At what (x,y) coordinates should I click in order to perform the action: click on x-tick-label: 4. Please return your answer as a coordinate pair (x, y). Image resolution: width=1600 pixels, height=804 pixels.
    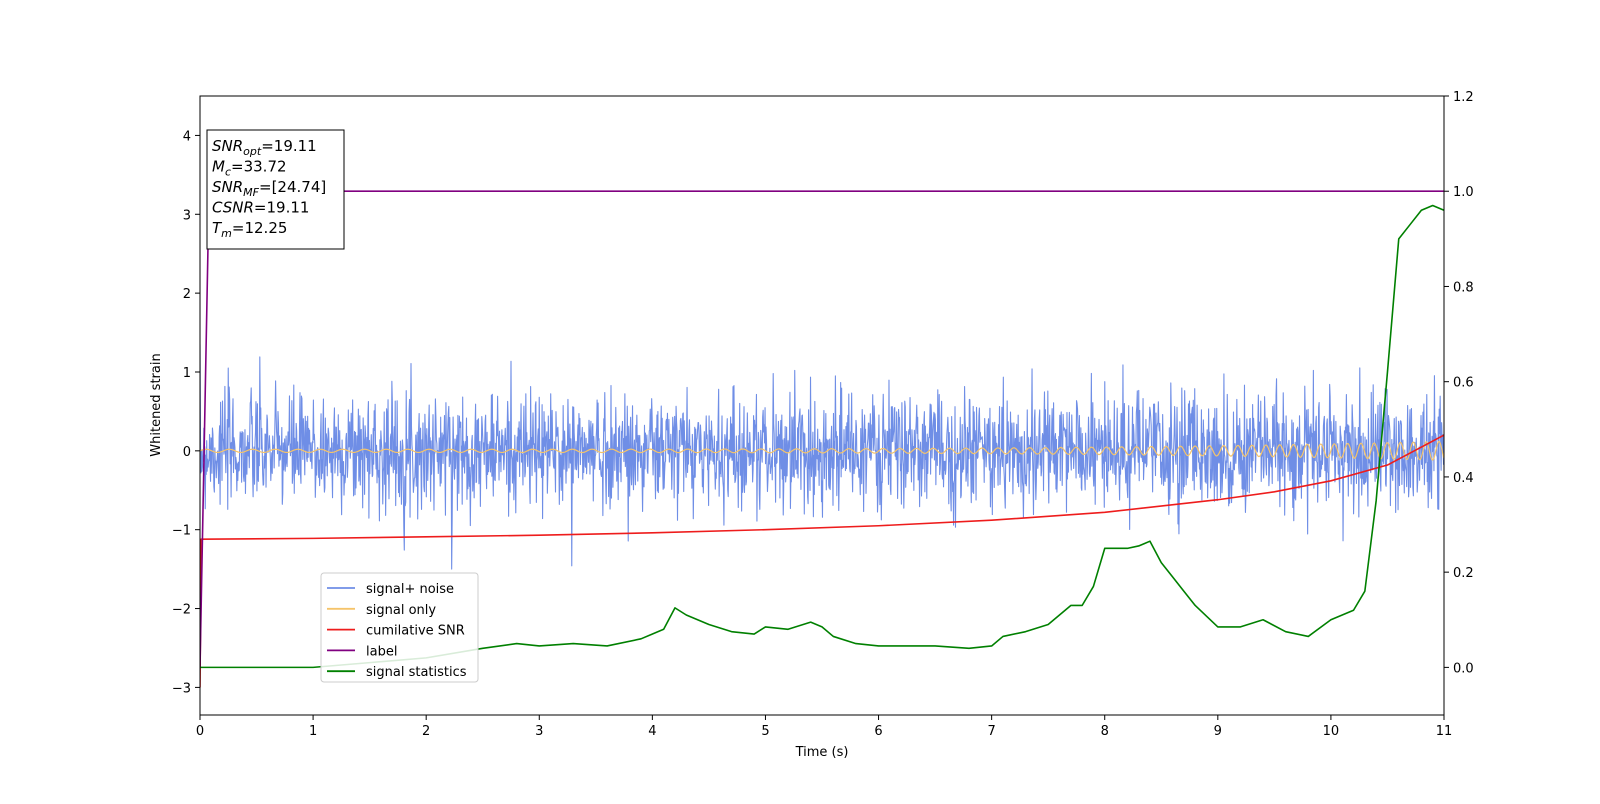
    Looking at the image, I should click on (652, 731).